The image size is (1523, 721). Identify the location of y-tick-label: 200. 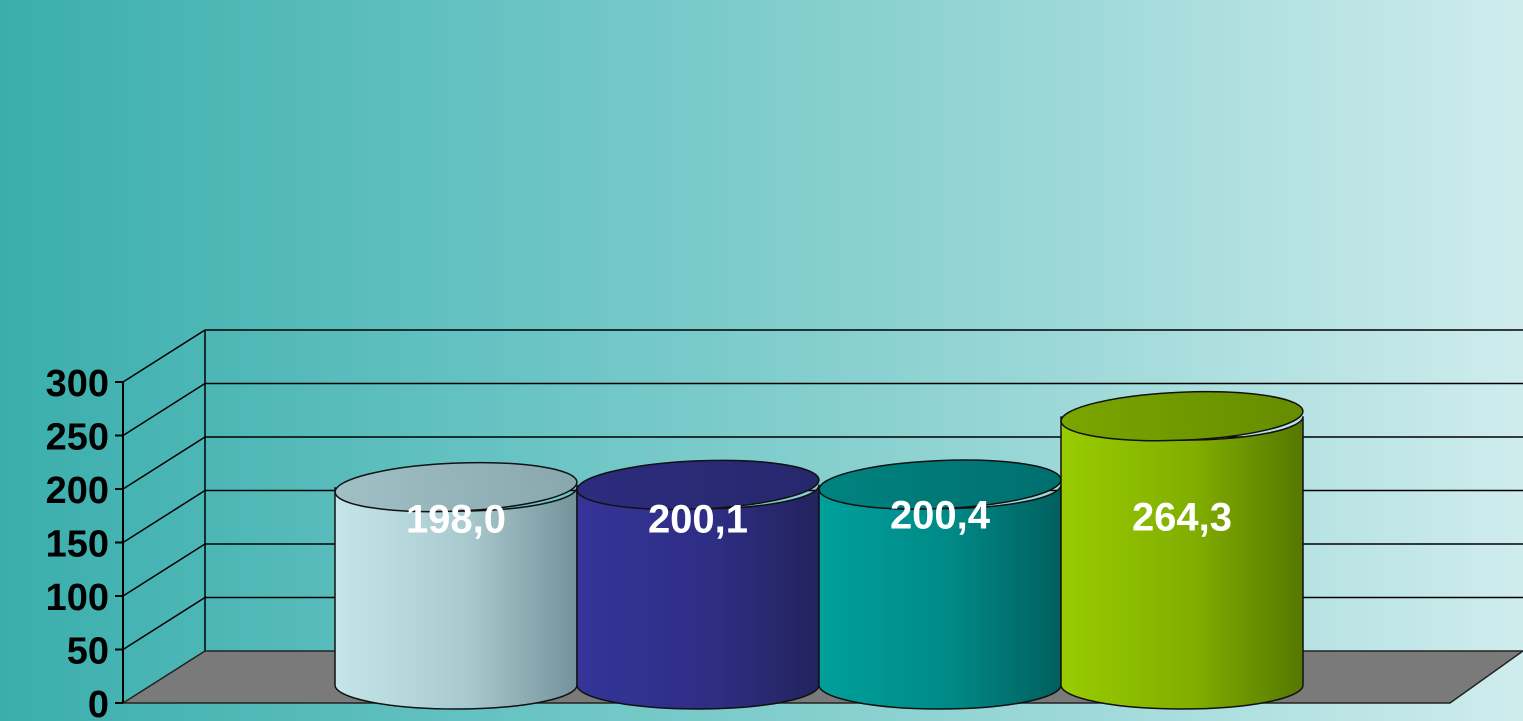
(77, 491).